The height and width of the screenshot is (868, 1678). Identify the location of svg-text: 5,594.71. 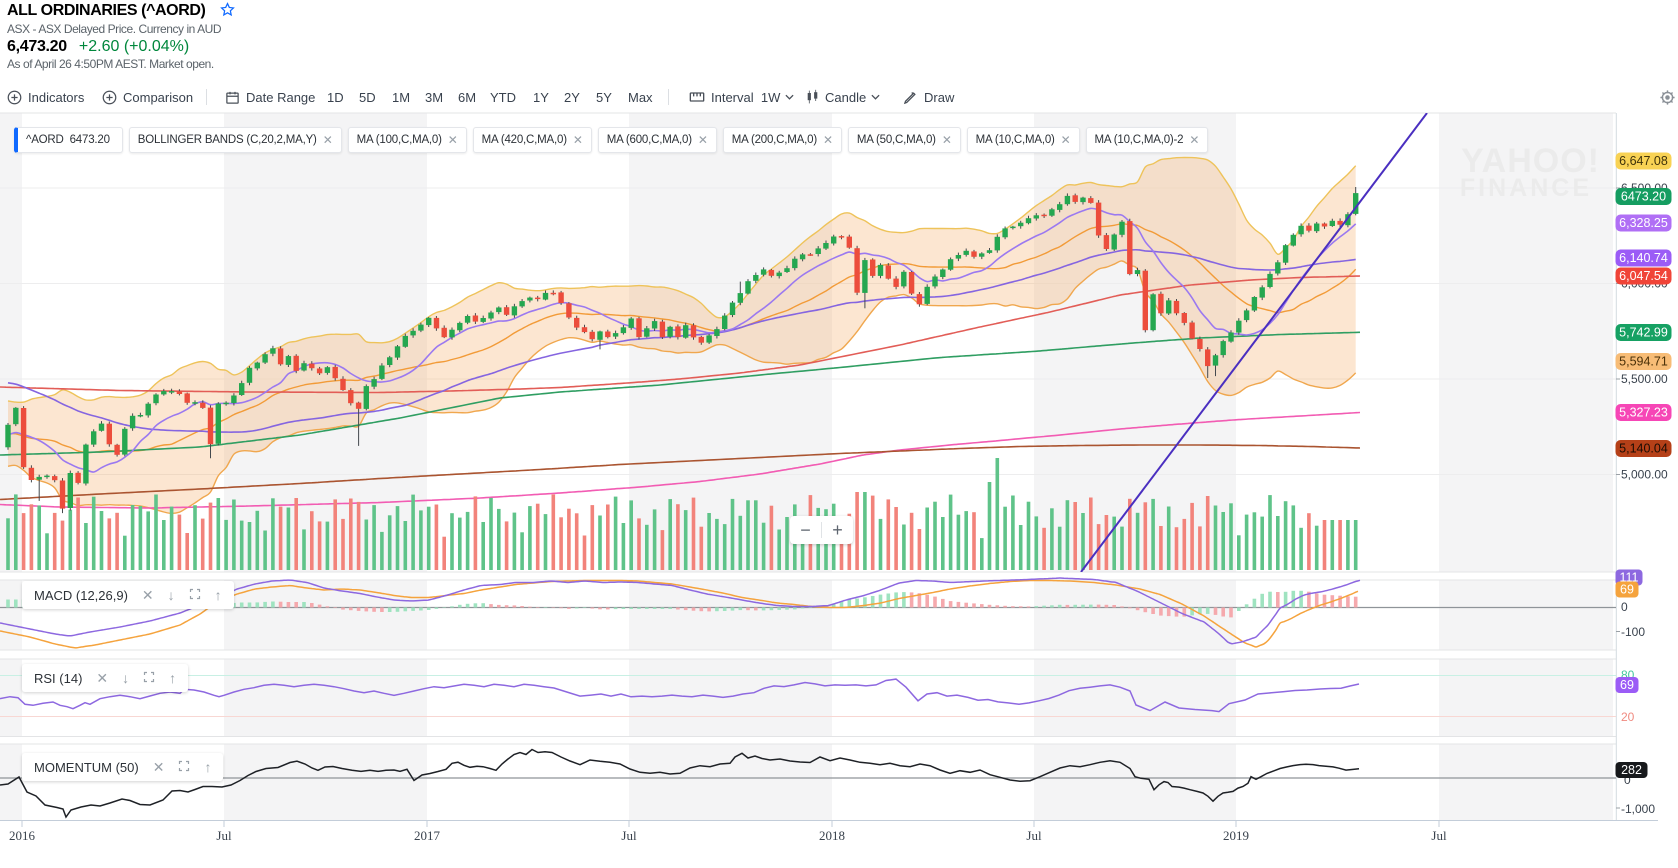
(1643, 362).